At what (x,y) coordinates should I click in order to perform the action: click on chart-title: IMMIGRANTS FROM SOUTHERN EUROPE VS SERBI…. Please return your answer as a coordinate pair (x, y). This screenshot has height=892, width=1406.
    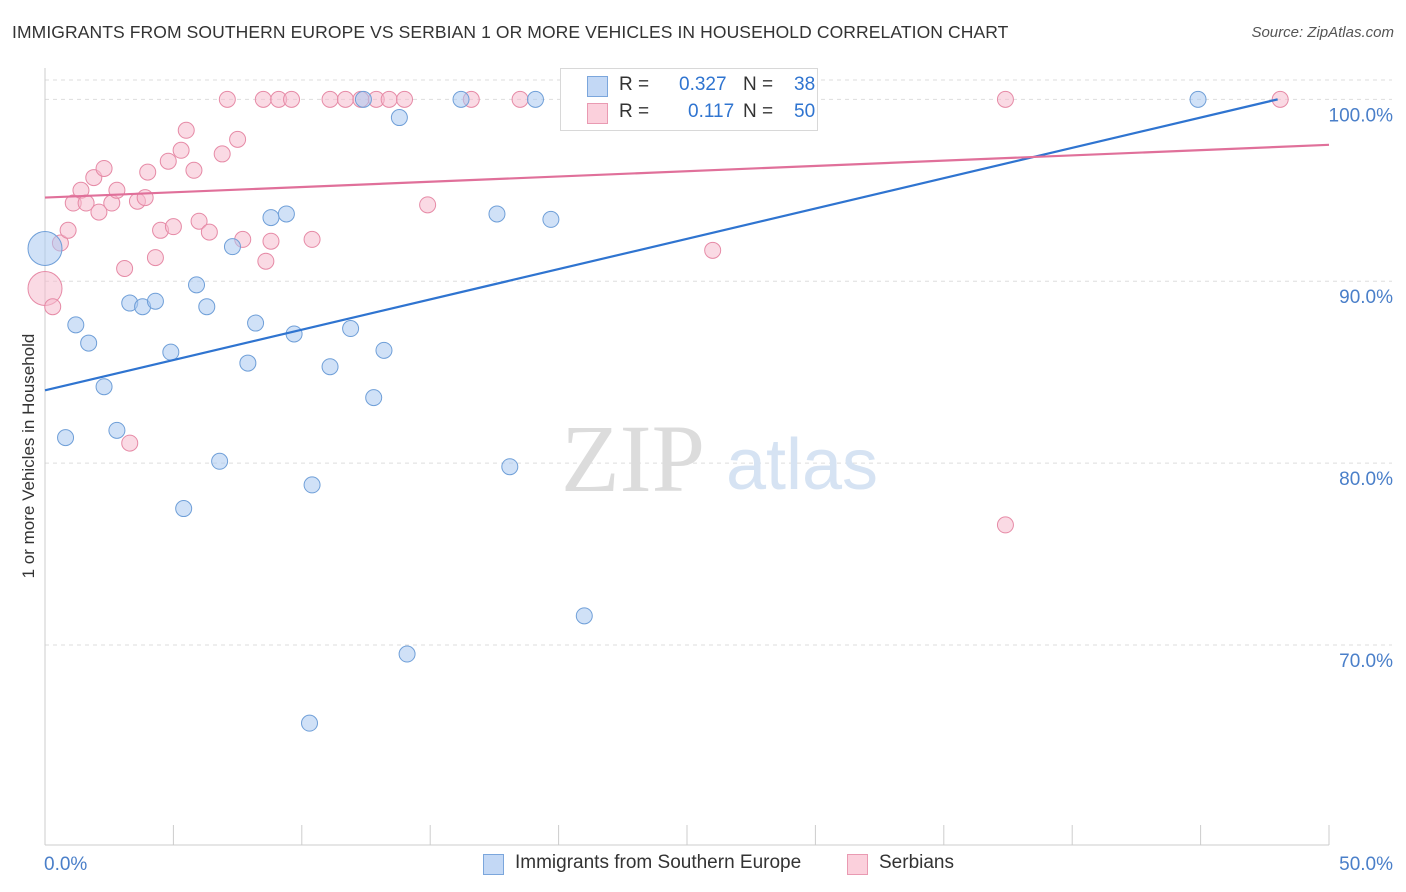
    Looking at the image, I should click on (510, 32).